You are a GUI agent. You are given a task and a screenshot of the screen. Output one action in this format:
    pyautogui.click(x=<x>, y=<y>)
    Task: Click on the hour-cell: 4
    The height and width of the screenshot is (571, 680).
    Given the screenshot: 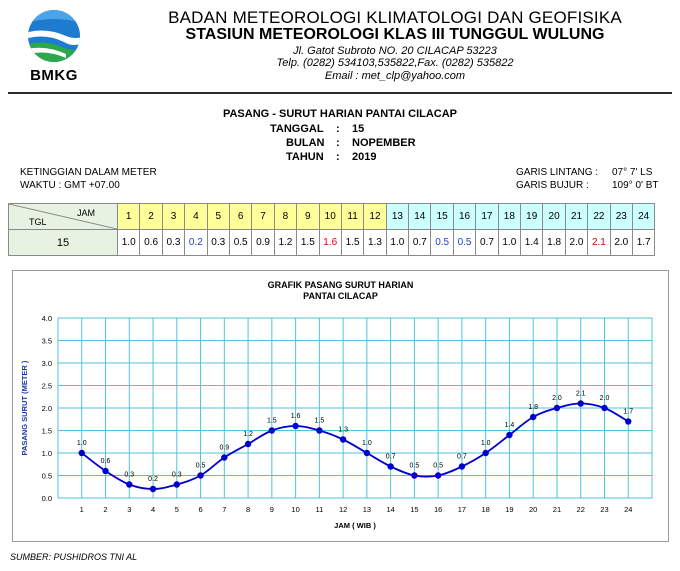 What is the action you would take?
    pyautogui.click(x=196, y=216)
    